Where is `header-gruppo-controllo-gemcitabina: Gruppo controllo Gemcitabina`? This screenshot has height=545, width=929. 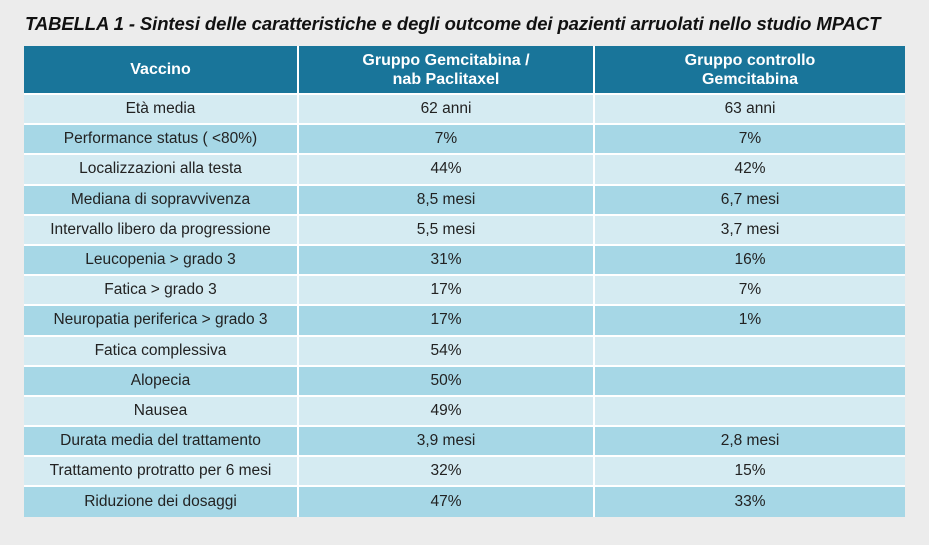 header-gruppo-controllo-gemcitabina: Gruppo controllo Gemcitabina is located at coordinates (749, 70).